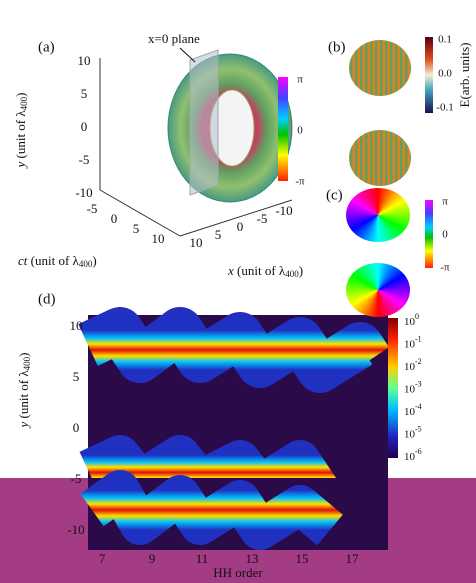 This screenshot has width=476, height=583. I want to click on exponent: -5, so click(418, 428).